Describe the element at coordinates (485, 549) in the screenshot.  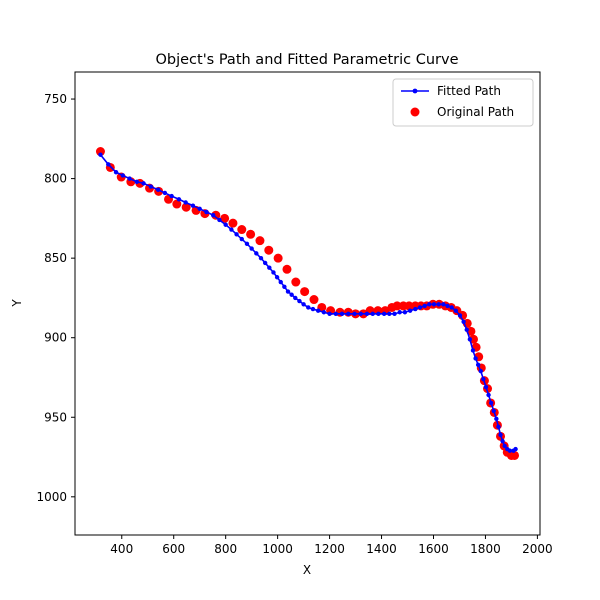
I see `x-tick-label: 1800` at that location.